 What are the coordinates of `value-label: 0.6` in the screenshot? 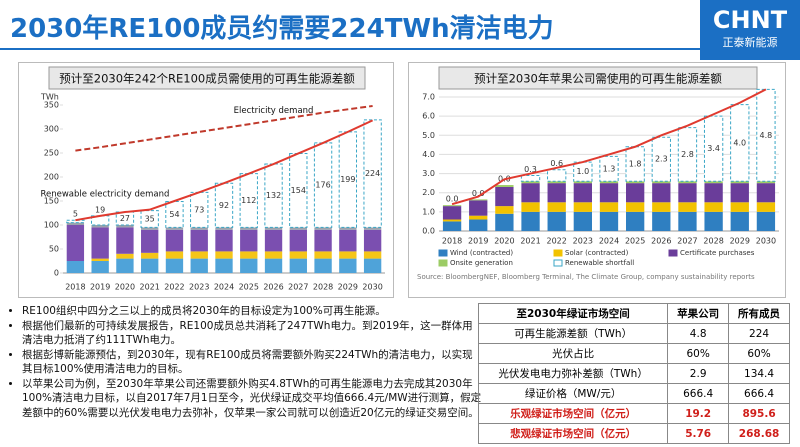 It's located at (556, 163).